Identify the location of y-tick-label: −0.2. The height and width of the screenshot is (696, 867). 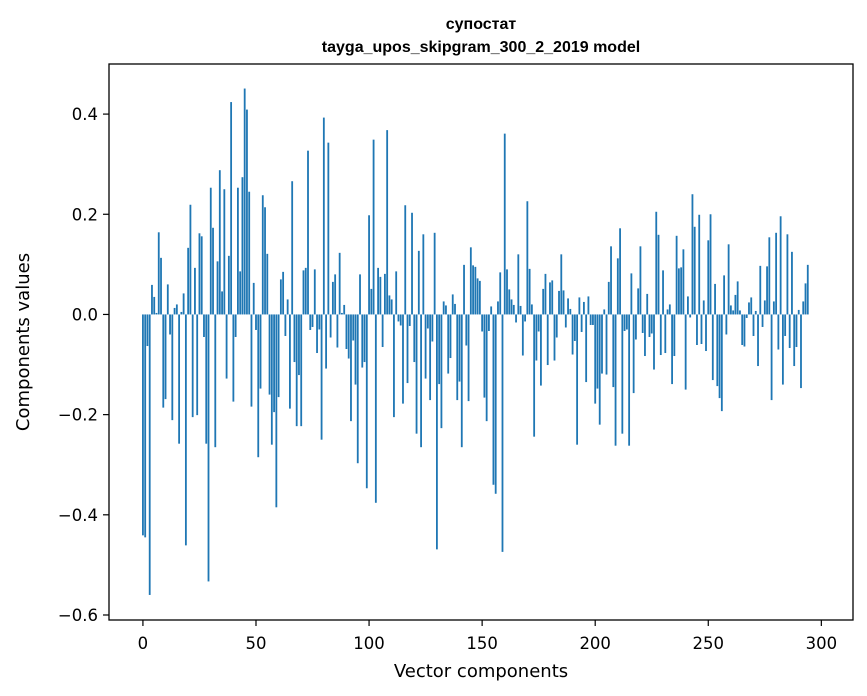
(78, 415).